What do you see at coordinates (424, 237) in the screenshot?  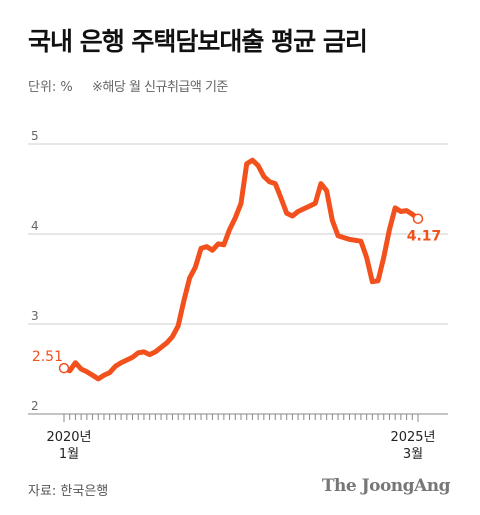 I see `end-value-label: 4.17` at bounding box center [424, 237].